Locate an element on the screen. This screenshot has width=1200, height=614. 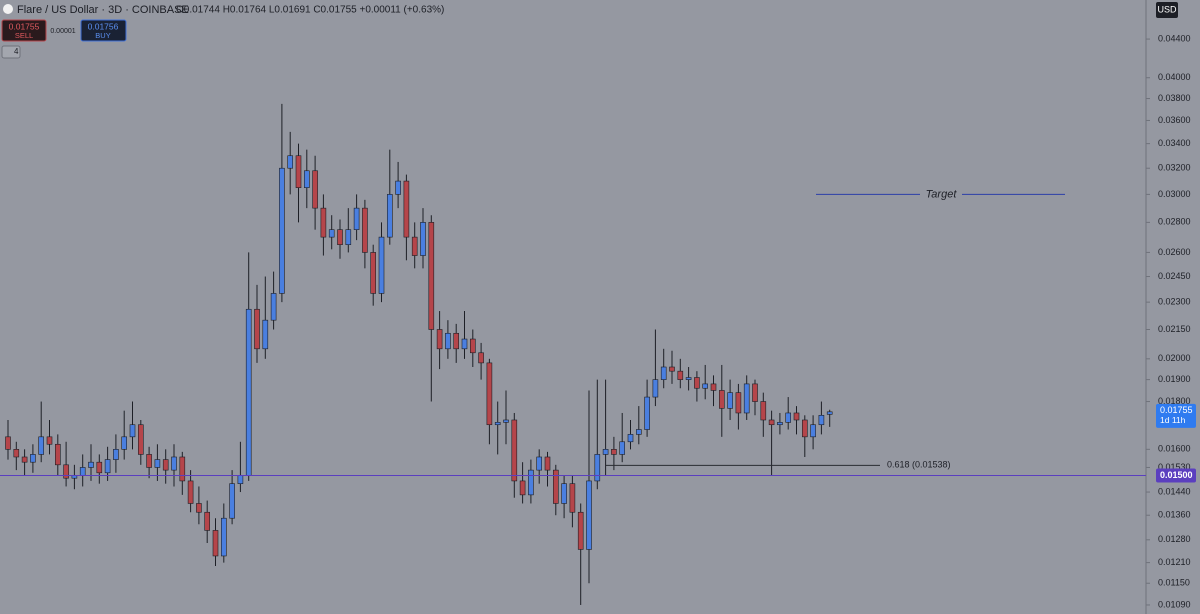
fib-label: 0.618 (0.01538) is located at coordinates (919, 465).